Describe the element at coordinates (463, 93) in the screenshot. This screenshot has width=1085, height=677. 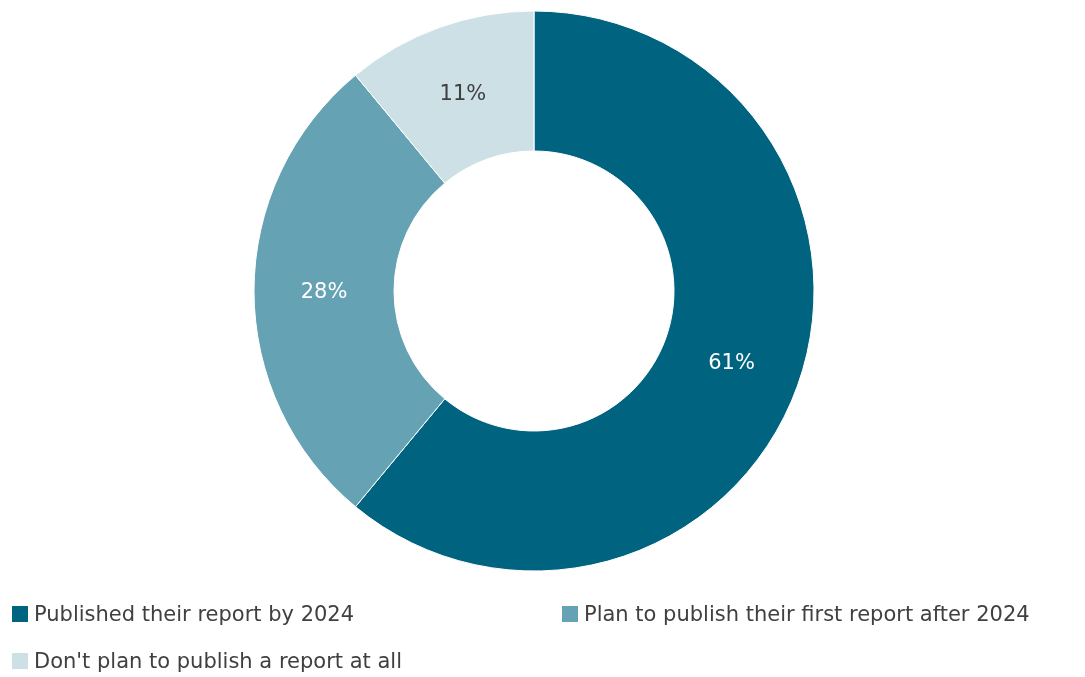
I see `data-label: 11%` at that location.